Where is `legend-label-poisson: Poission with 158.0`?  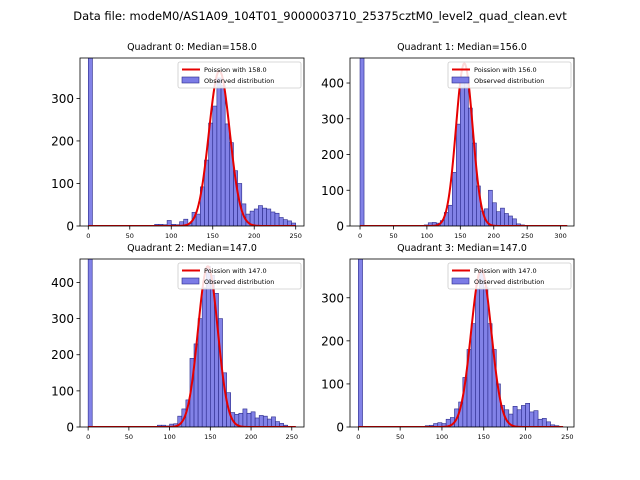
legend-label-poisson: Poission with 158.0 is located at coordinates (235, 70).